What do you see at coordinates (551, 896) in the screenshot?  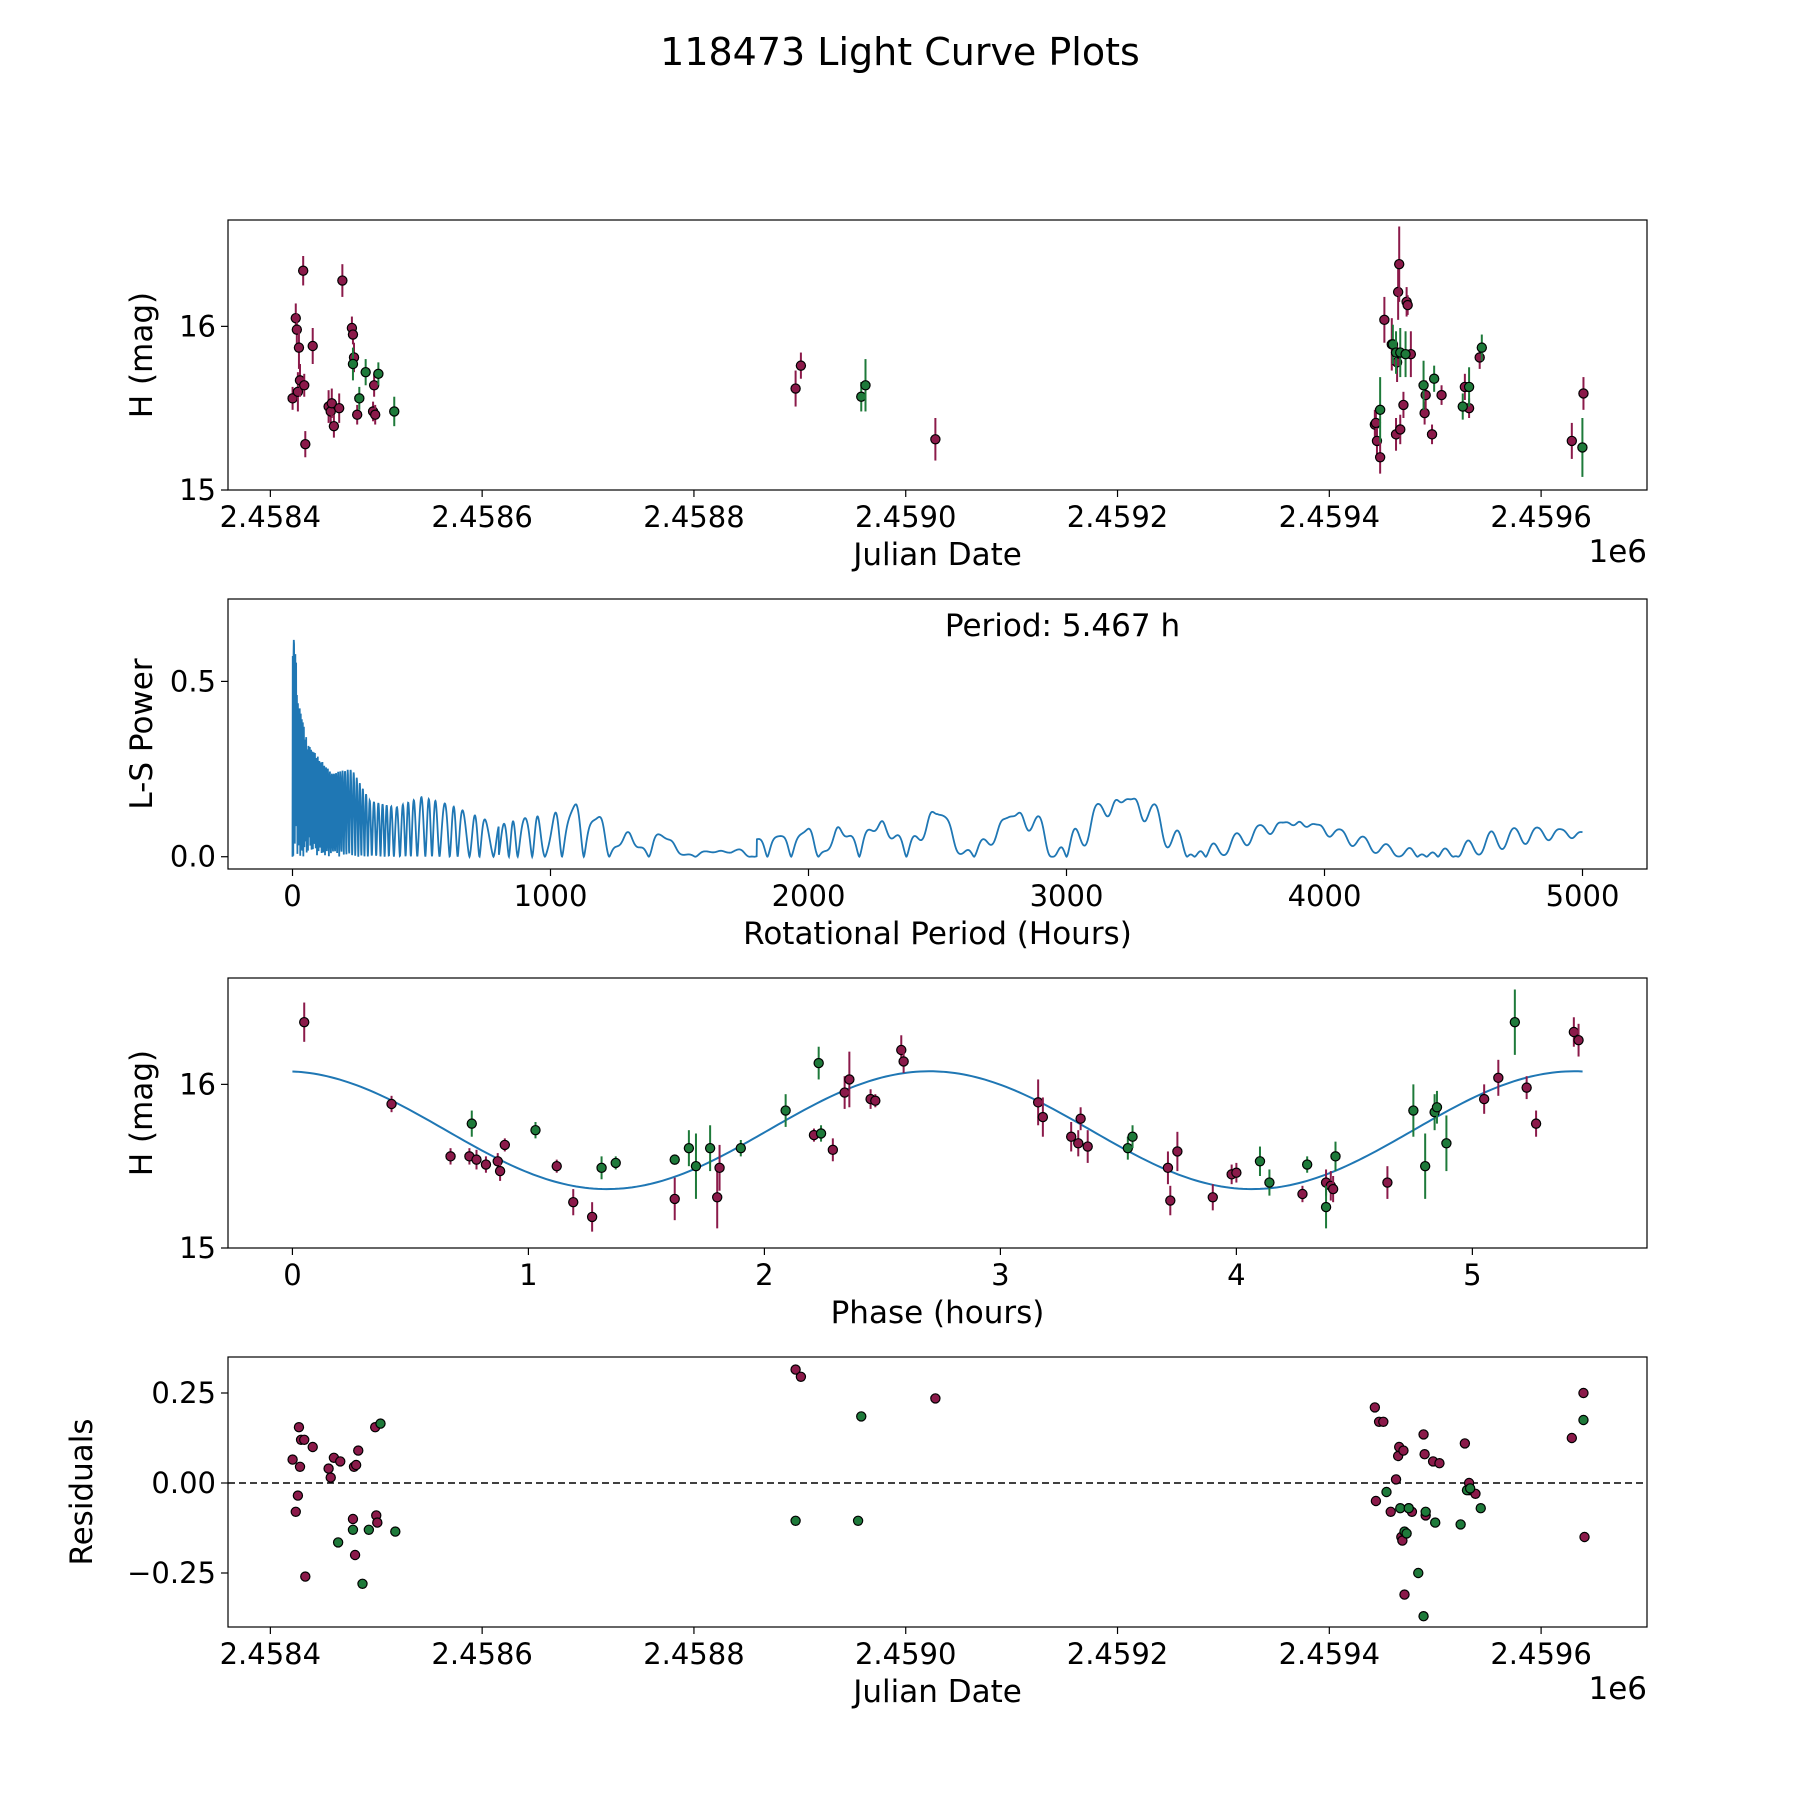 I see `x-tick-label: 1000` at bounding box center [551, 896].